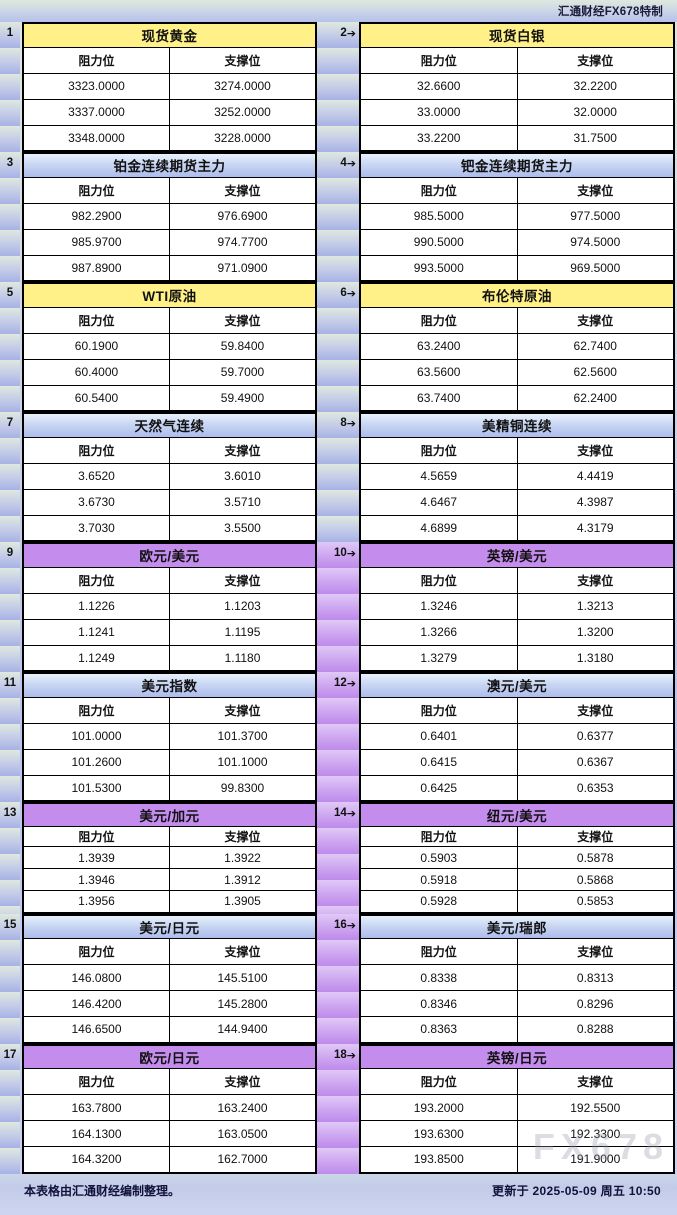  I want to click on source-label: 汇通财经FX678特制, so click(610, 12).